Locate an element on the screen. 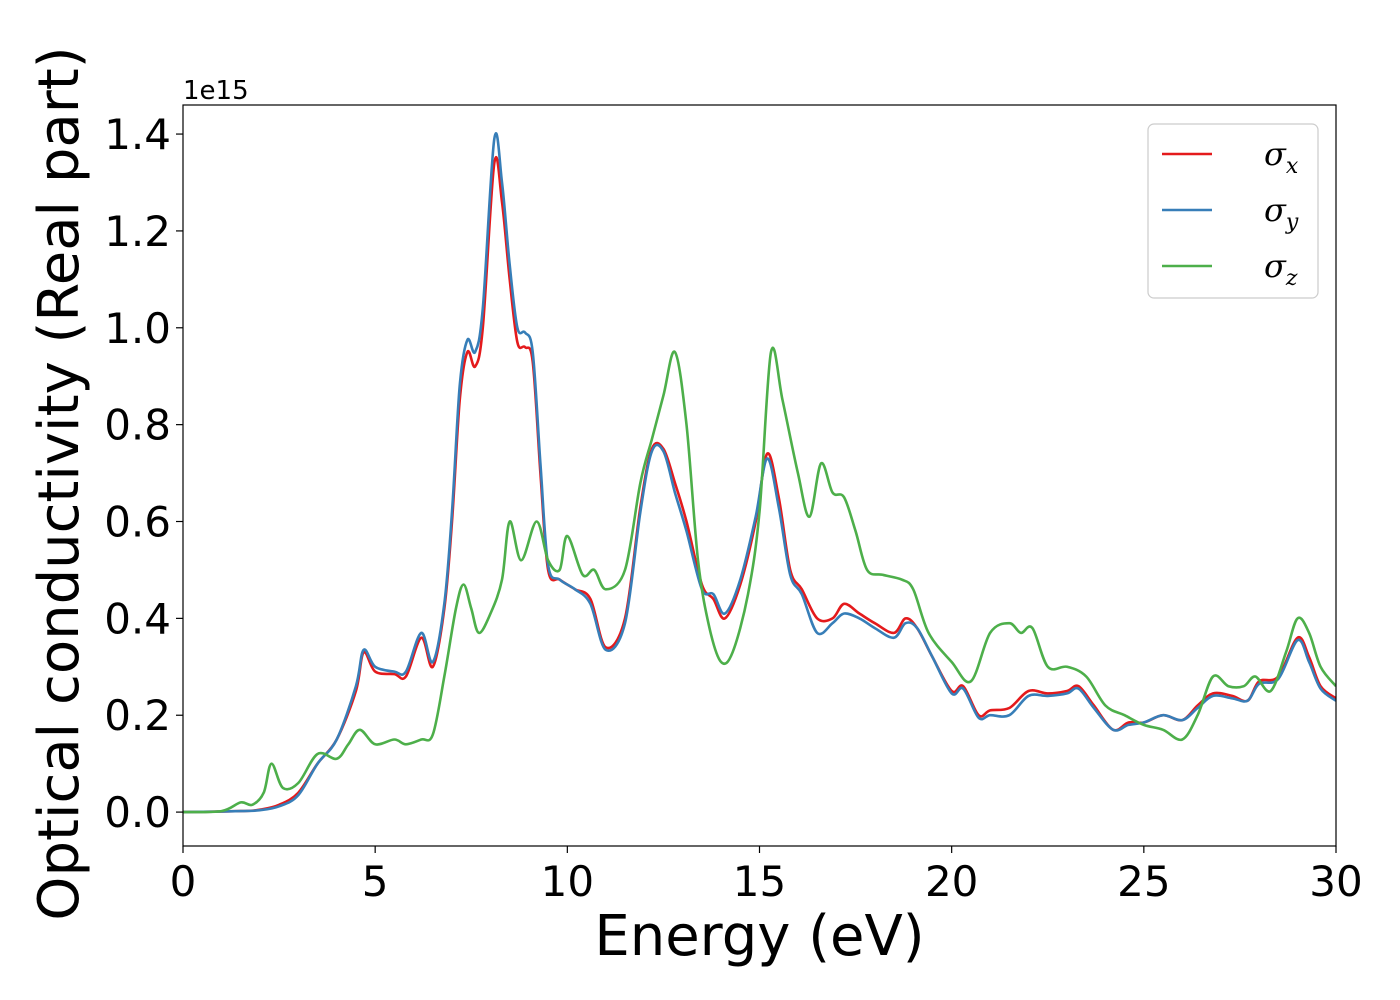 The image size is (1400, 1000). y-tick-label: 1.2 is located at coordinates (137, 231).